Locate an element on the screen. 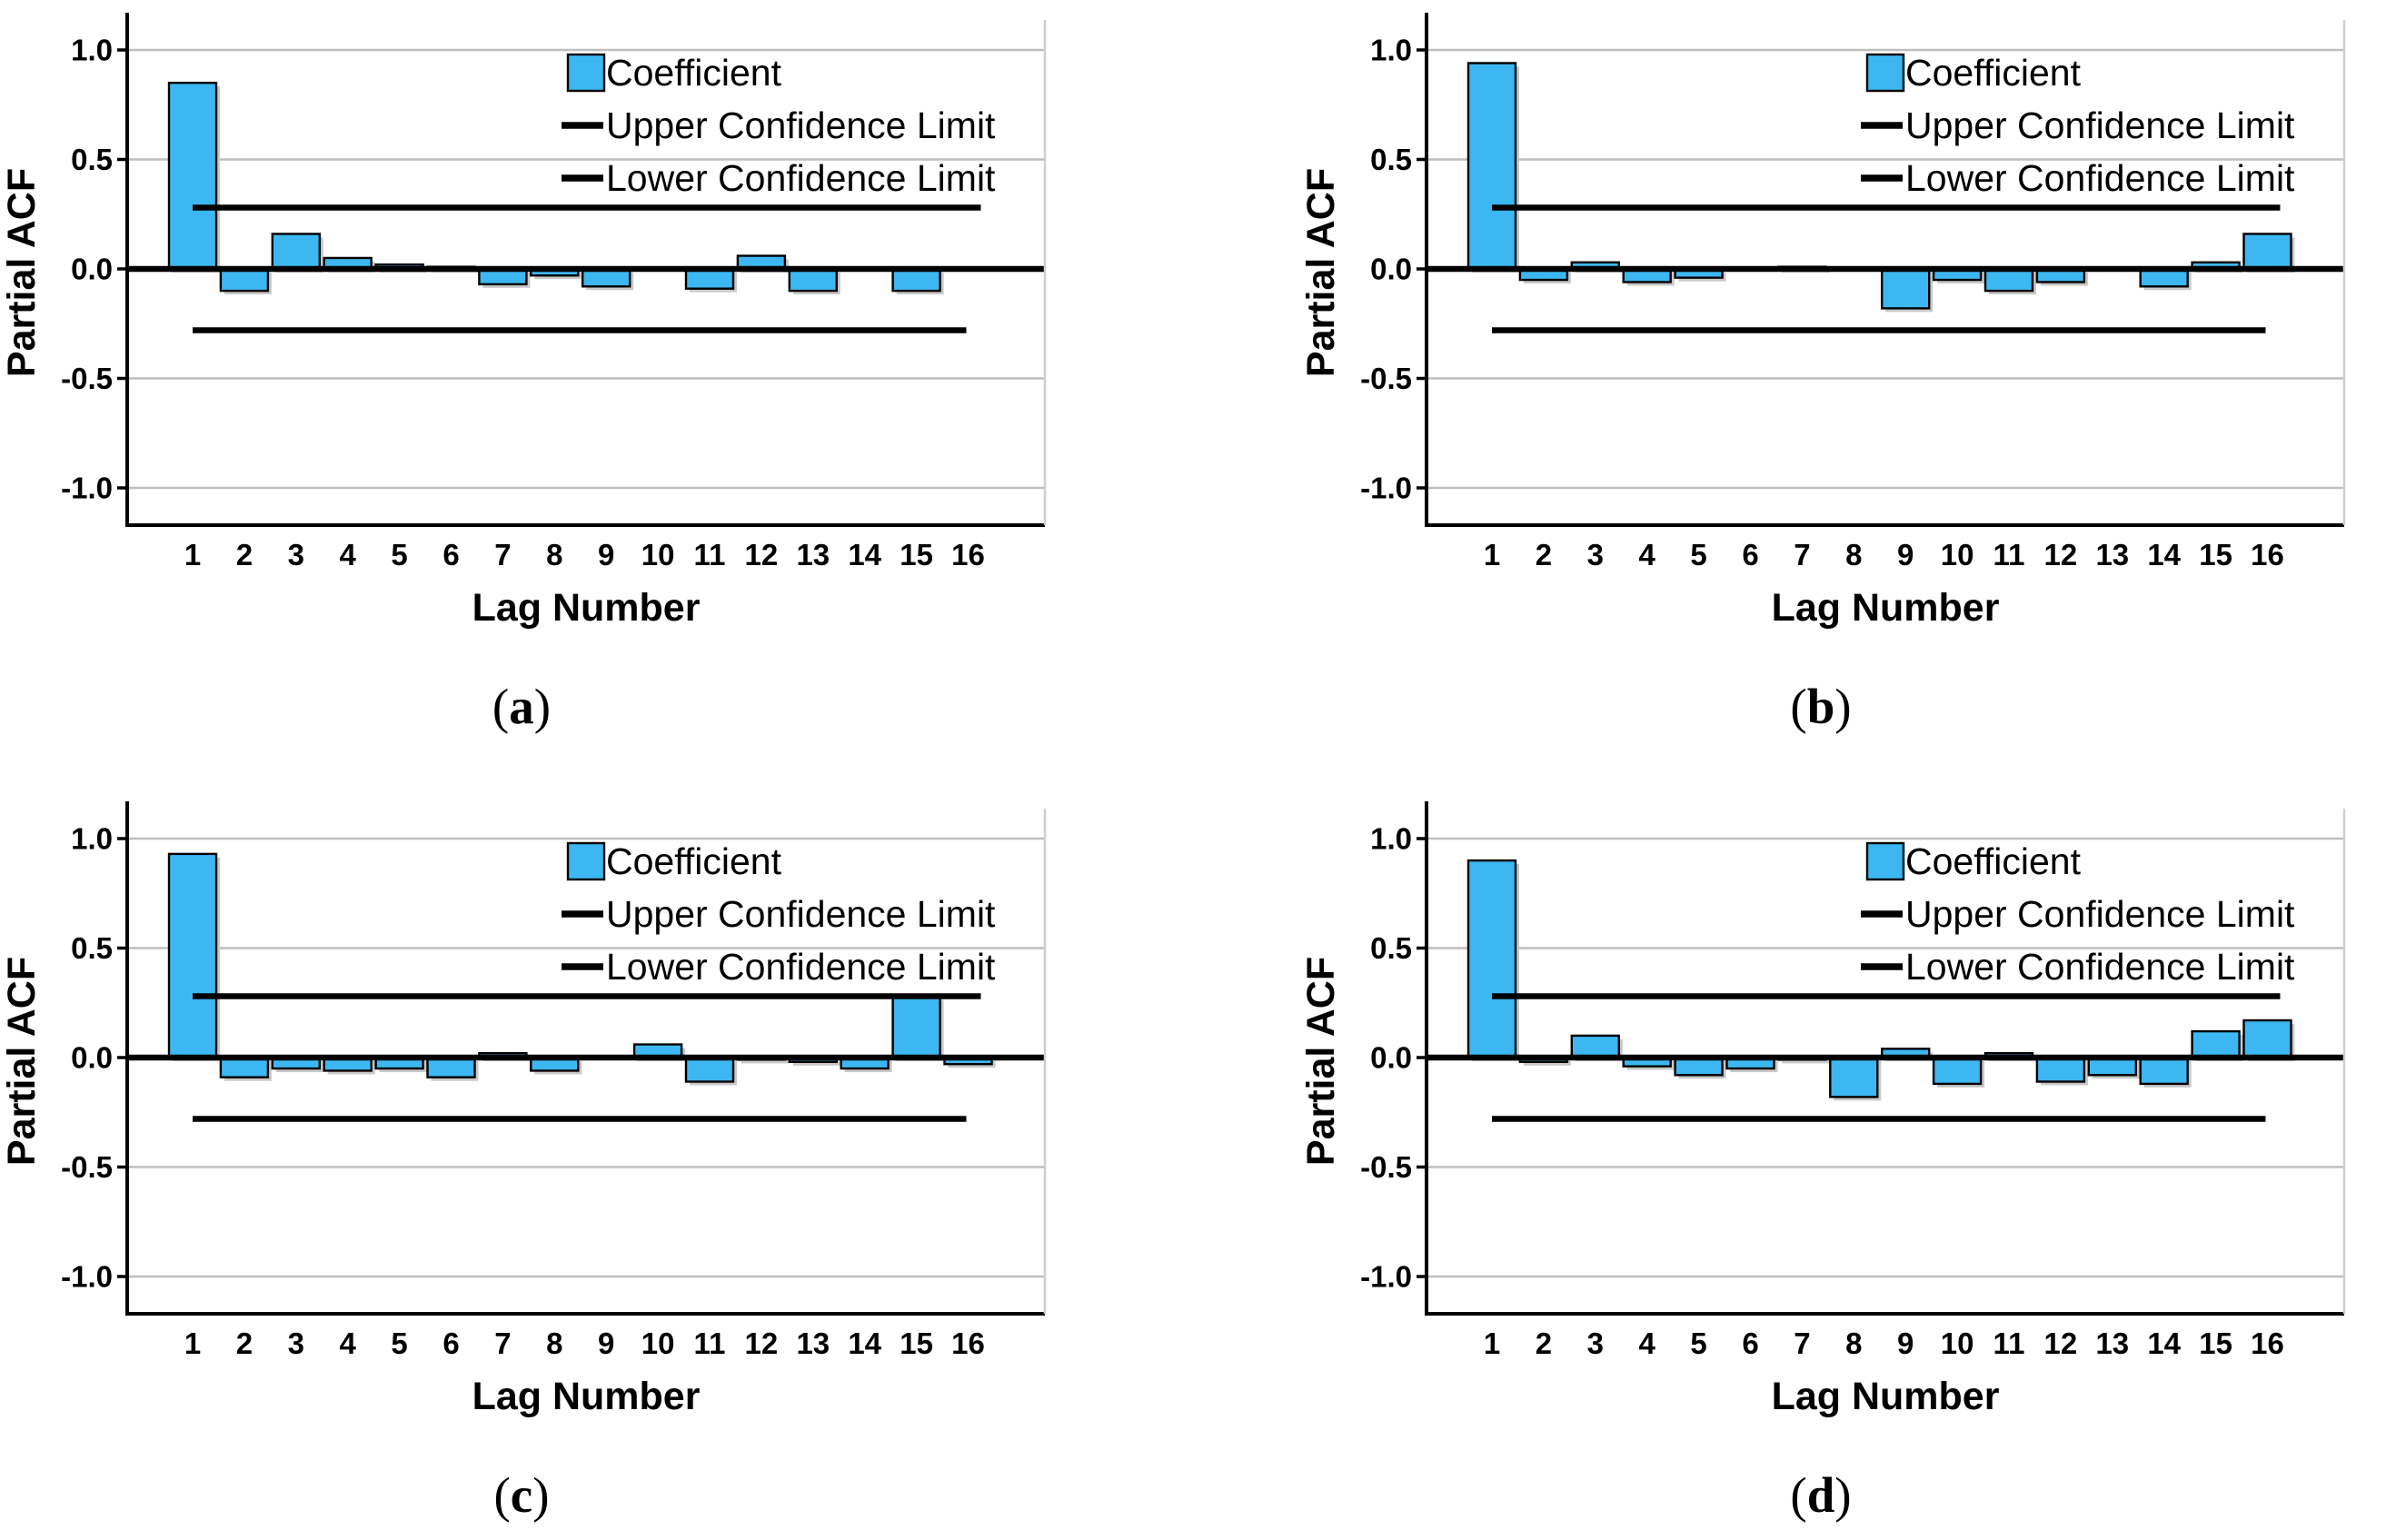 Image resolution: width=2386 pixels, height=1540 pixels. panel-caption-letter: c is located at coordinates (521, 1495).